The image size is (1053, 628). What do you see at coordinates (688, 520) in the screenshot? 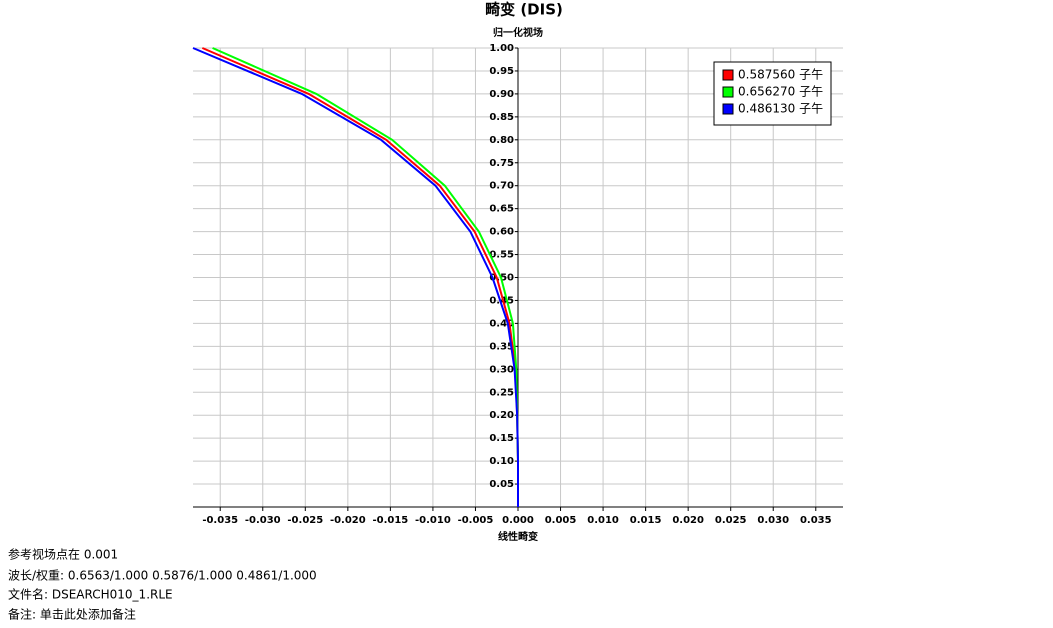
I see `x-tick-label: 0.020` at bounding box center [688, 520].